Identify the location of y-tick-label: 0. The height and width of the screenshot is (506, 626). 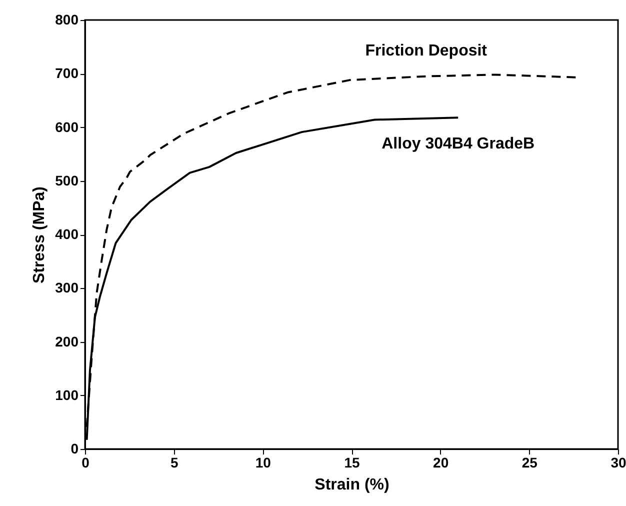
(74, 448).